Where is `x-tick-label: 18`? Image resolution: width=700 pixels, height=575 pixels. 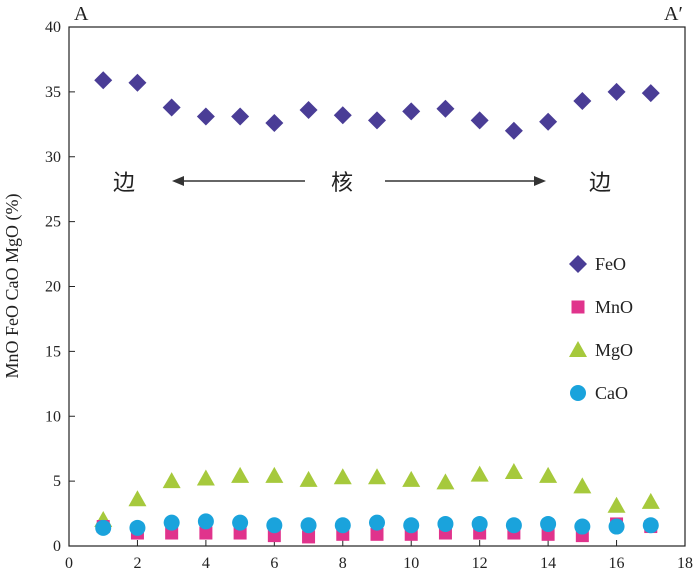
x-tick-label: 18 is located at coordinates (685, 563).